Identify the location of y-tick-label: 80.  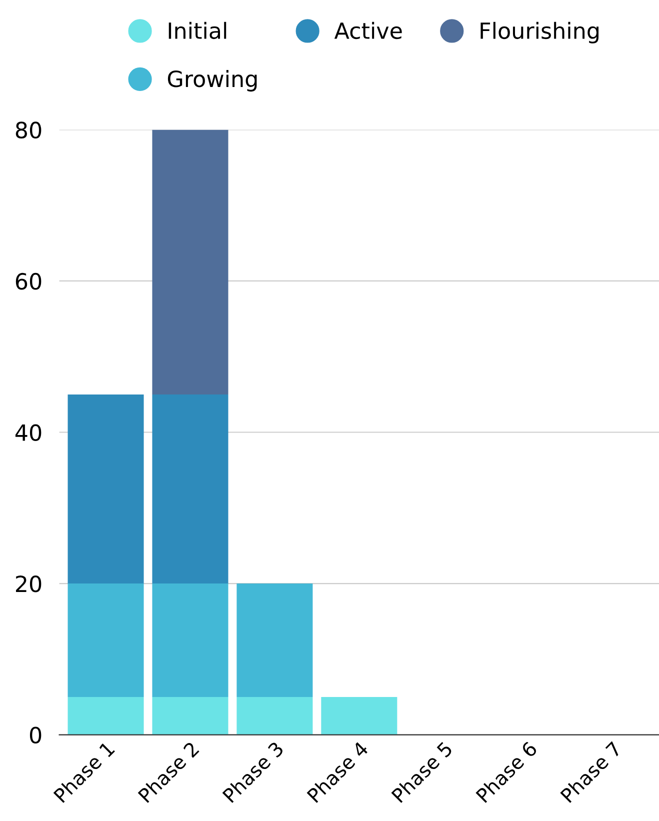
(29, 130).